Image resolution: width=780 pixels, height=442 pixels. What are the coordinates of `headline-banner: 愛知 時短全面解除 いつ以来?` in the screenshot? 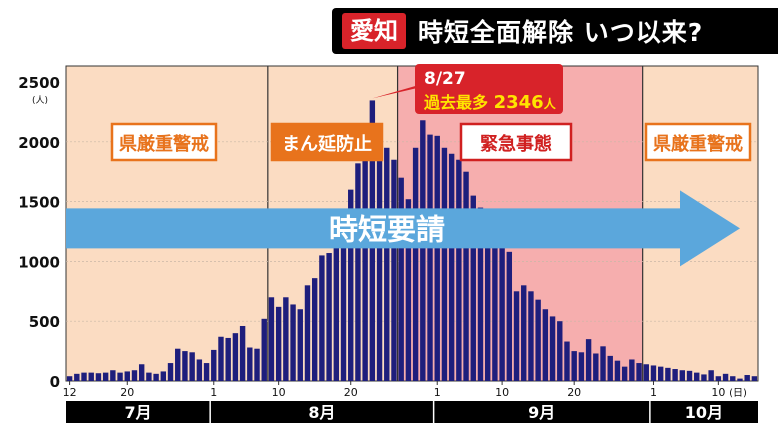 It's located at (555, 31).